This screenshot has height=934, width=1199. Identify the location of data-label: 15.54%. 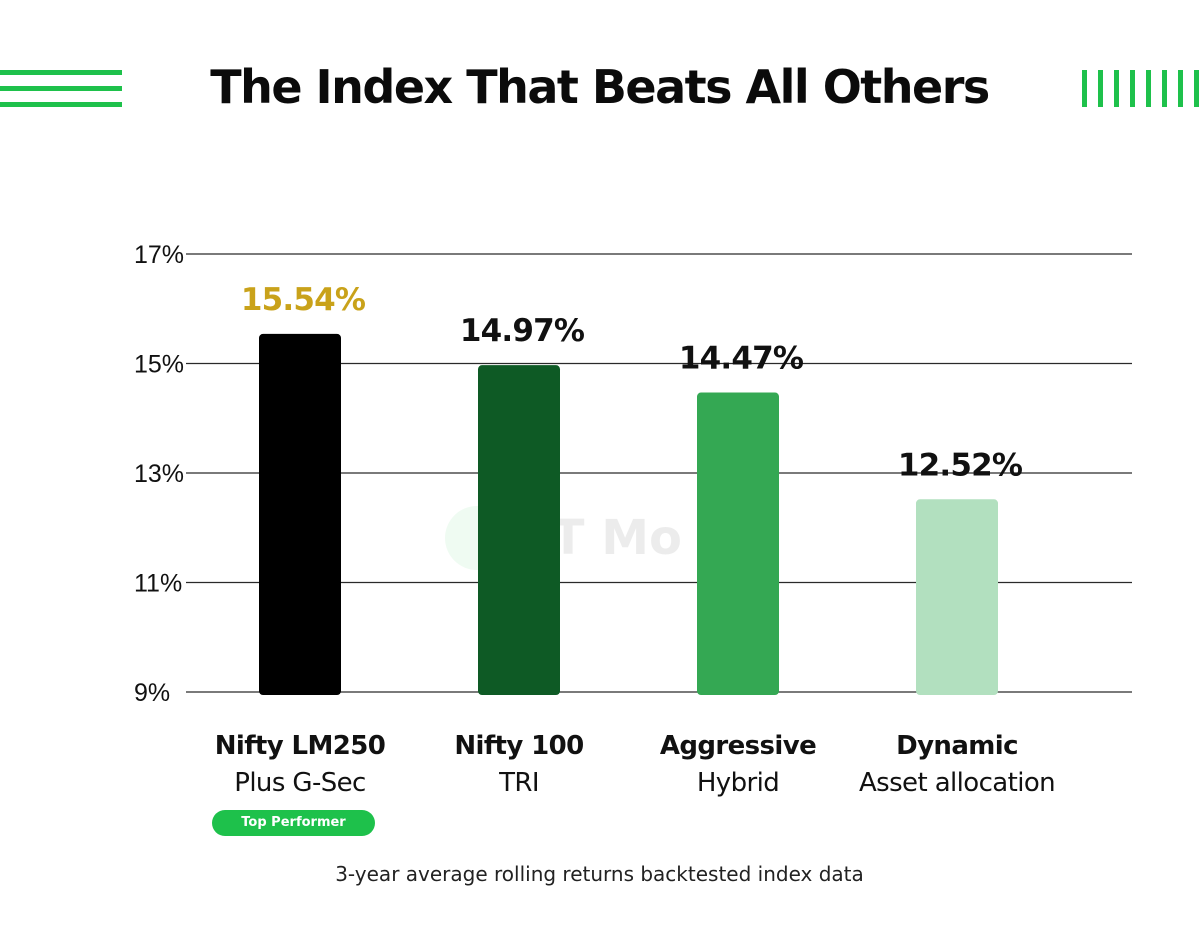
(303, 300).